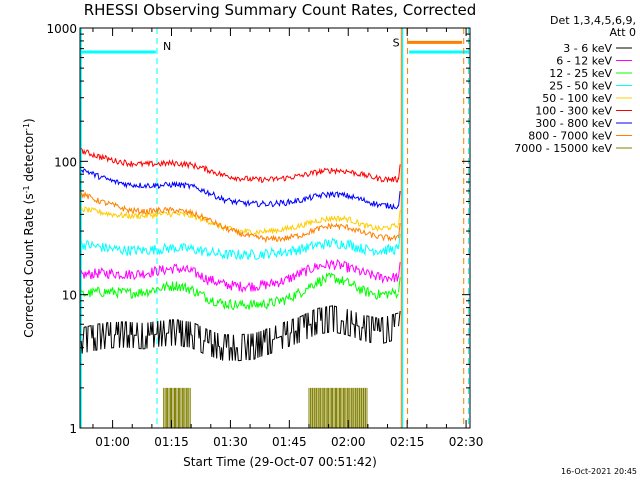 The image size is (640, 480). I want to click on legend-entry-label: 6 - 12 keV, so click(584, 61).